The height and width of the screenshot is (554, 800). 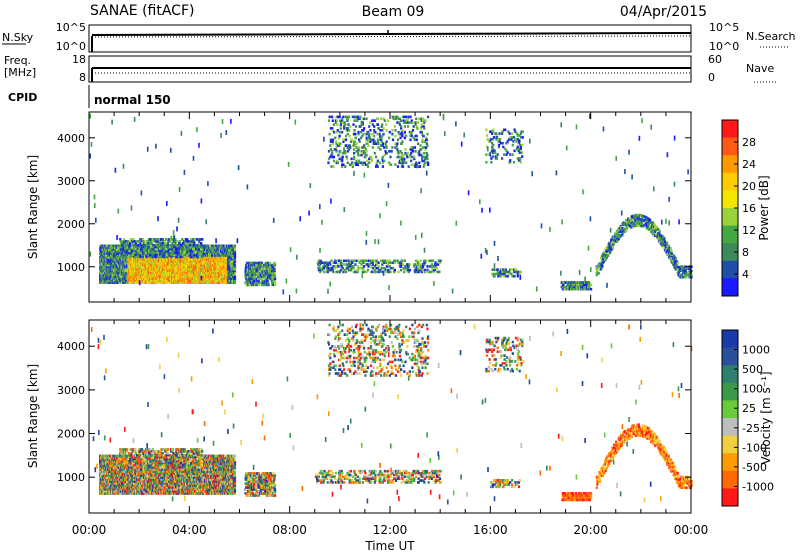 I want to click on nsky-left-tick-top: 10^5, so click(x=71, y=27).